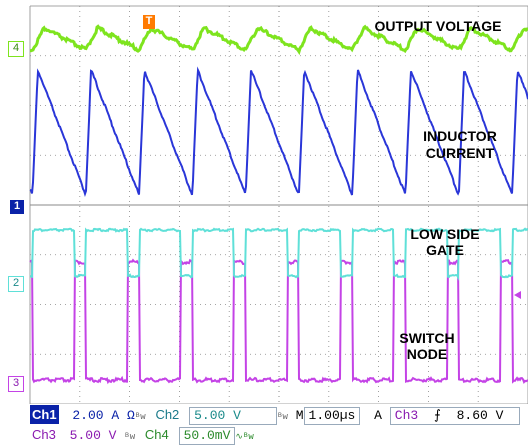 This screenshot has width=528, height=447. What do you see at coordinates (140, 417) in the screenshot?
I see `bandwidth-limit-icon: ᴮw` at bounding box center [140, 417].